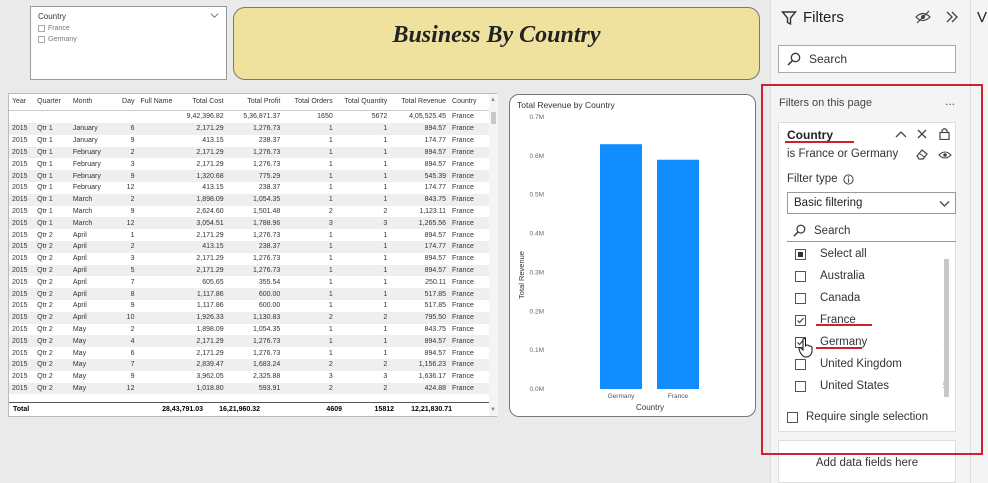 This screenshot has width=988, height=483. I want to click on column-header: Total Revenue, so click(420, 102).